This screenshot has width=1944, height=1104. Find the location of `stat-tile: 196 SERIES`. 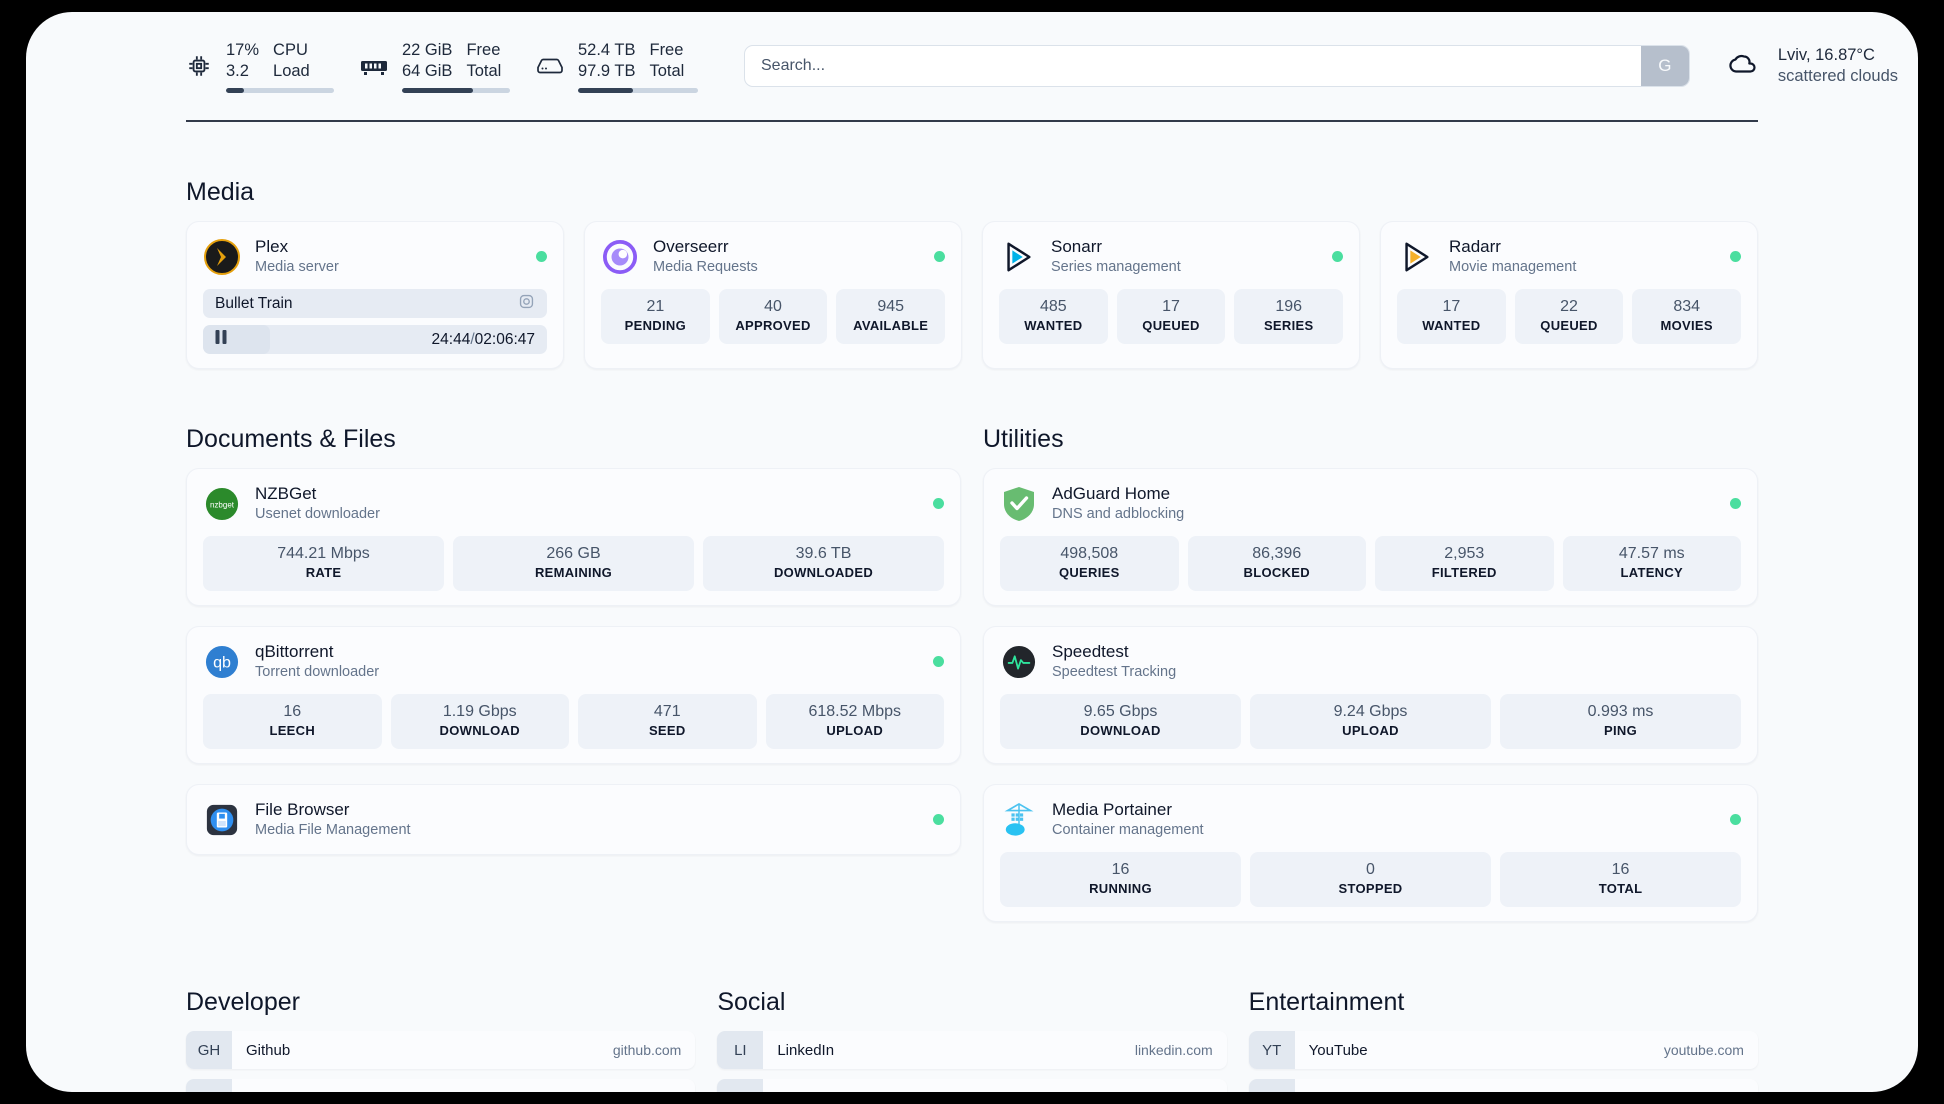

stat-tile: 196 SERIES is located at coordinates (1289, 316).